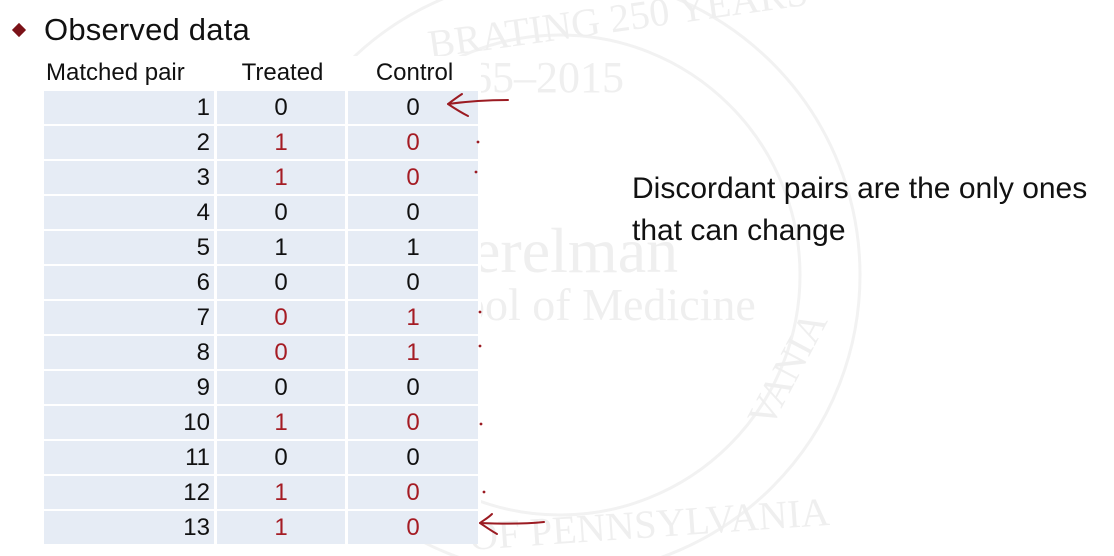 Image resolution: width=1114 pixels, height=556 pixels. Describe the element at coordinates (130, 72) in the screenshot. I see `header-matched-pair: Matched pair` at that location.